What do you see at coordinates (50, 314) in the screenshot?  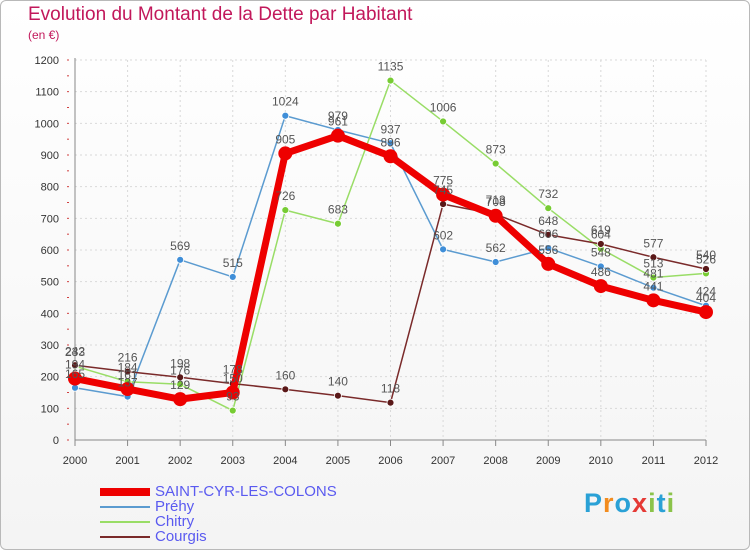 I see `y-tick-label: 400` at bounding box center [50, 314].